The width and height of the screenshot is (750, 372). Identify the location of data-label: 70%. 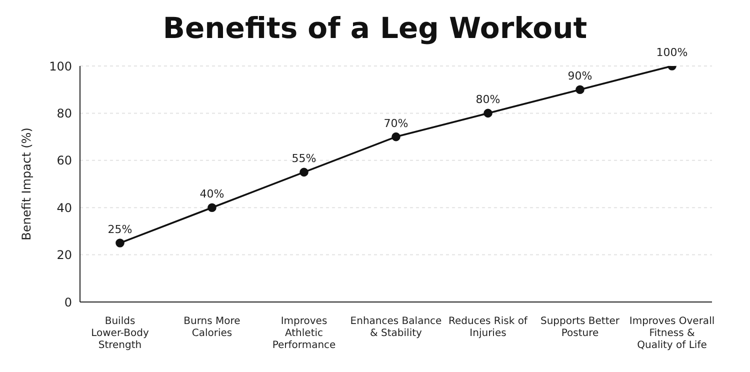
(396, 123).